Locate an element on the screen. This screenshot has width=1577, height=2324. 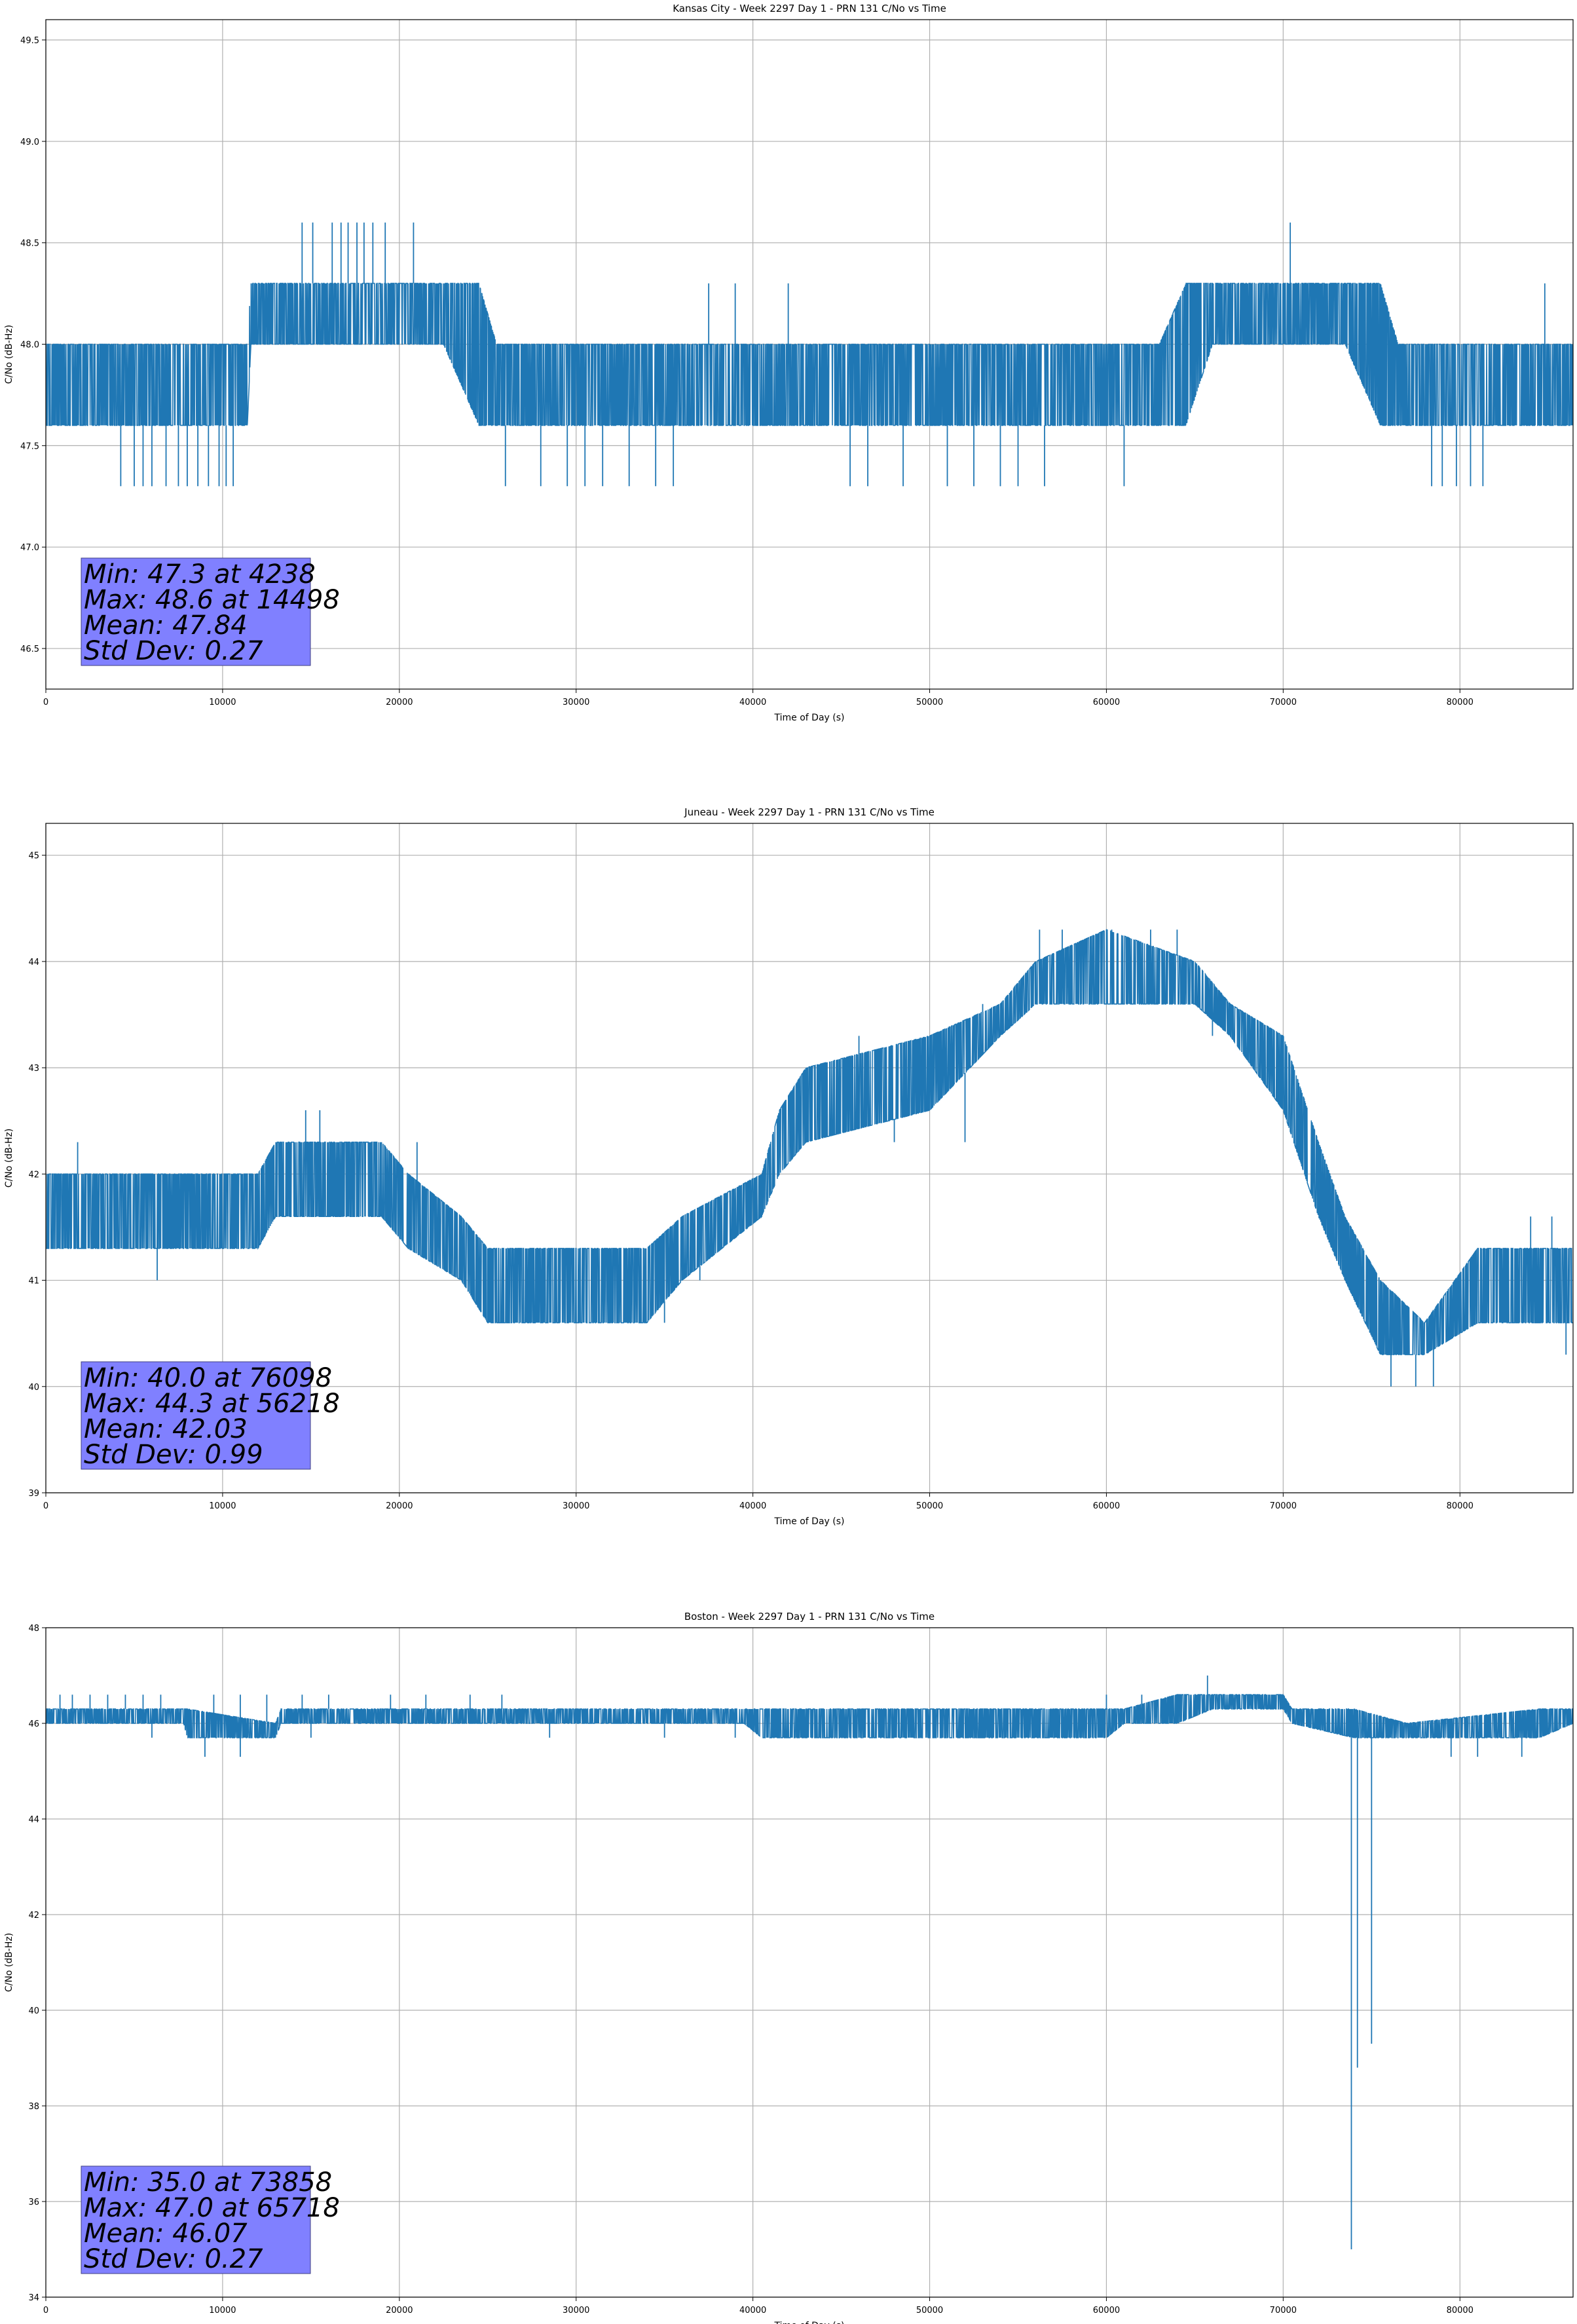
y-tick-label: 46 is located at coordinates (33, 1724).